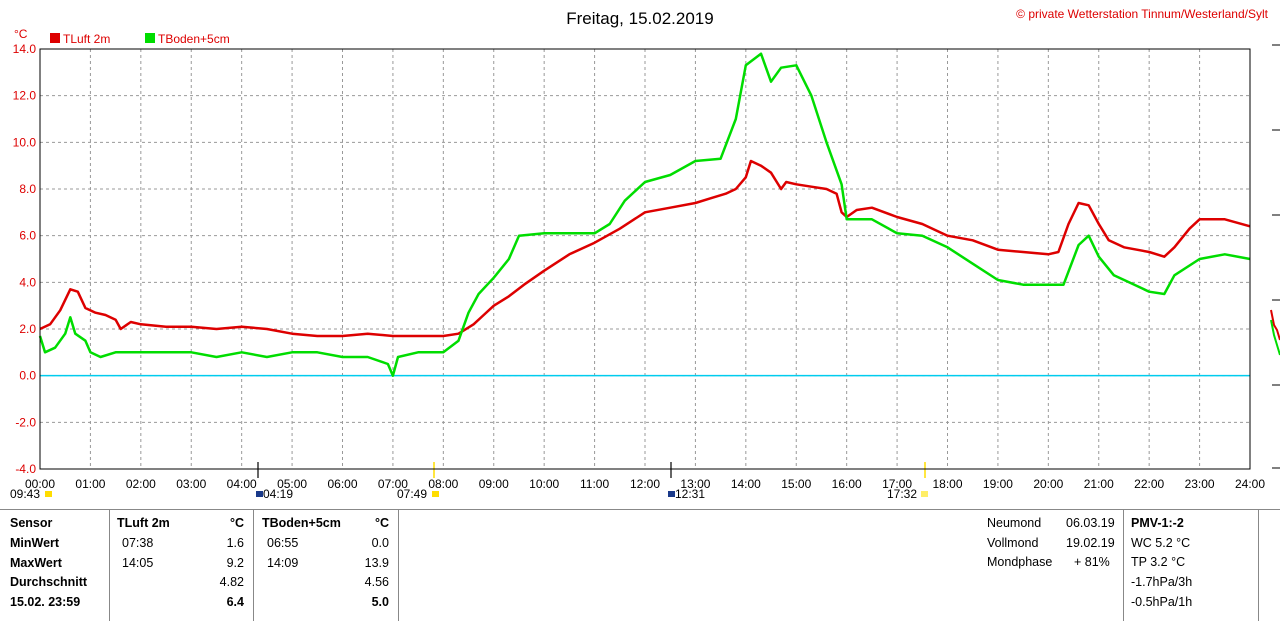 The width and height of the screenshot is (1280, 621). What do you see at coordinates (1162, 582) in the screenshot?
I see `pressure-trend-3h: -1.7hPa/3h` at bounding box center [1162, 582].